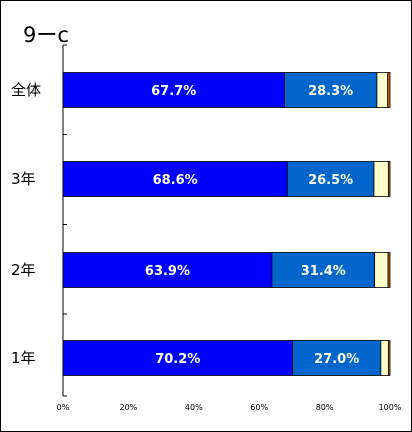 This screenshot has width=412, height=432. I want to click on data-label-0-series-1: 28.3%, so click(330, 91).